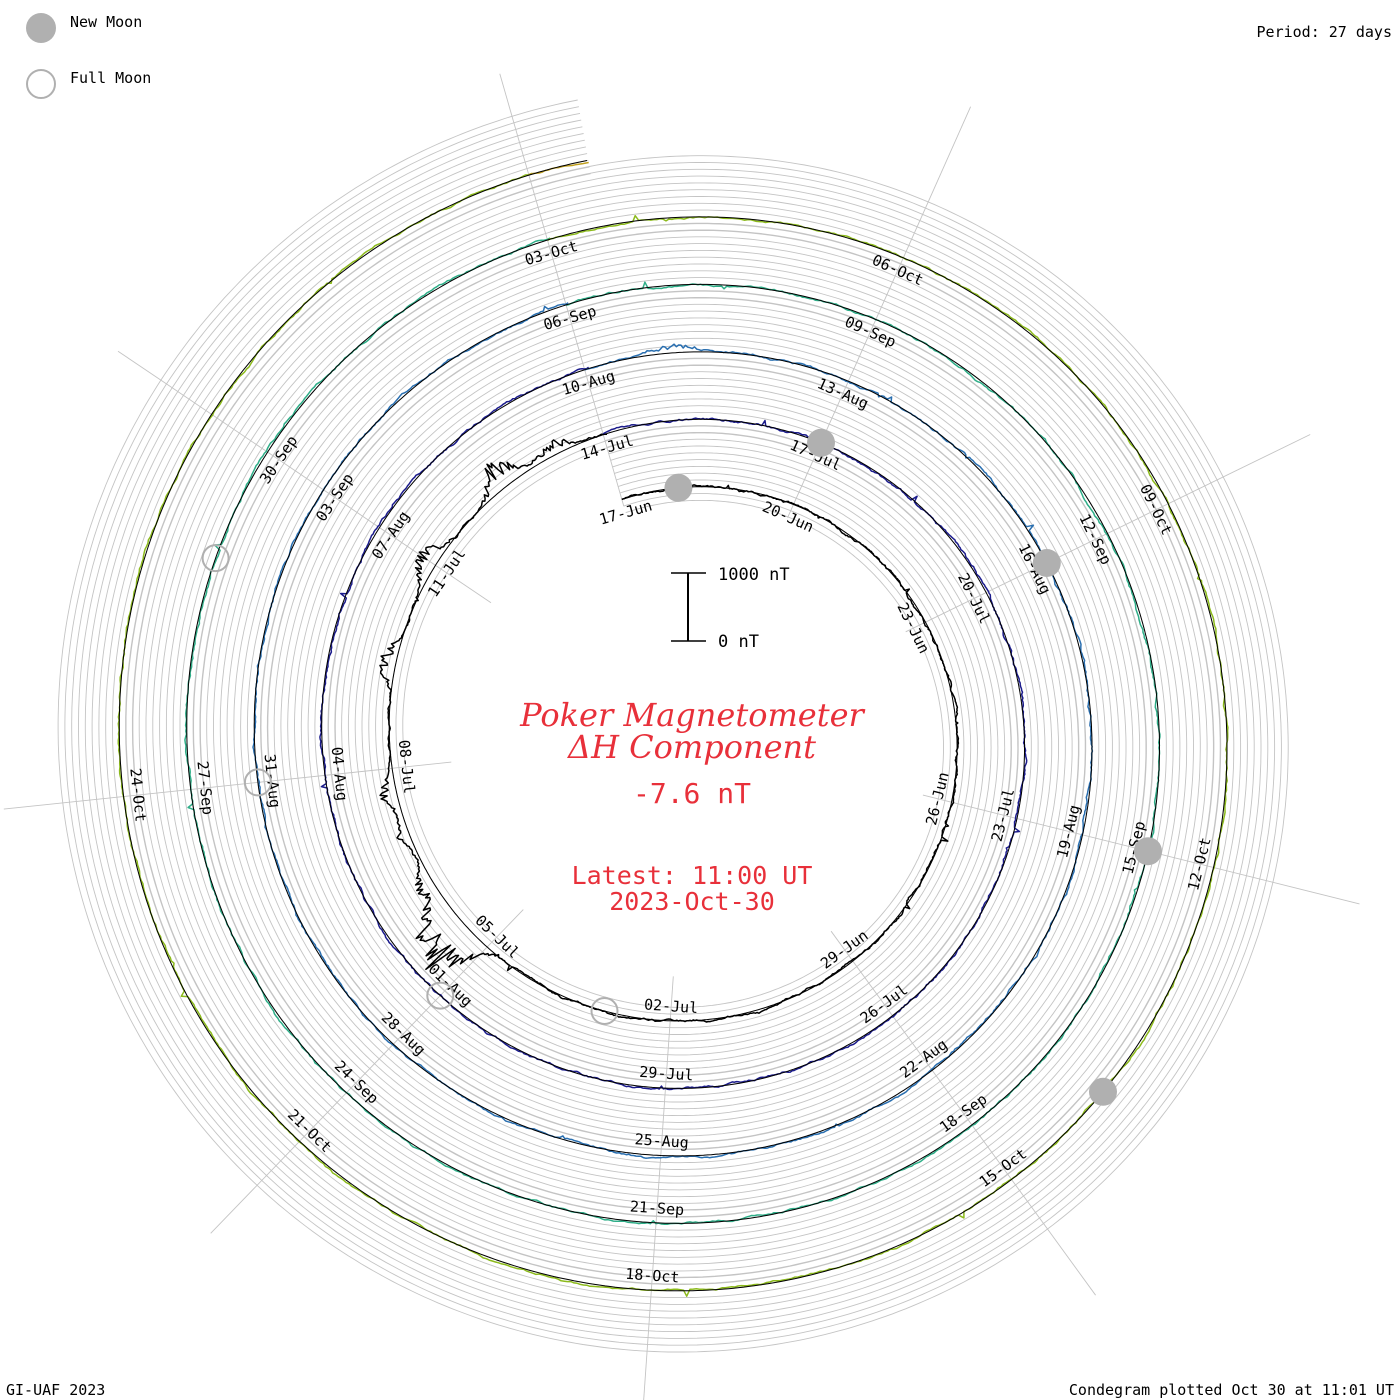  What do you see at coordinates (41, 28) in the screenshot?
I see `new-moon-legend-icon` at bounding box center [41, 28].